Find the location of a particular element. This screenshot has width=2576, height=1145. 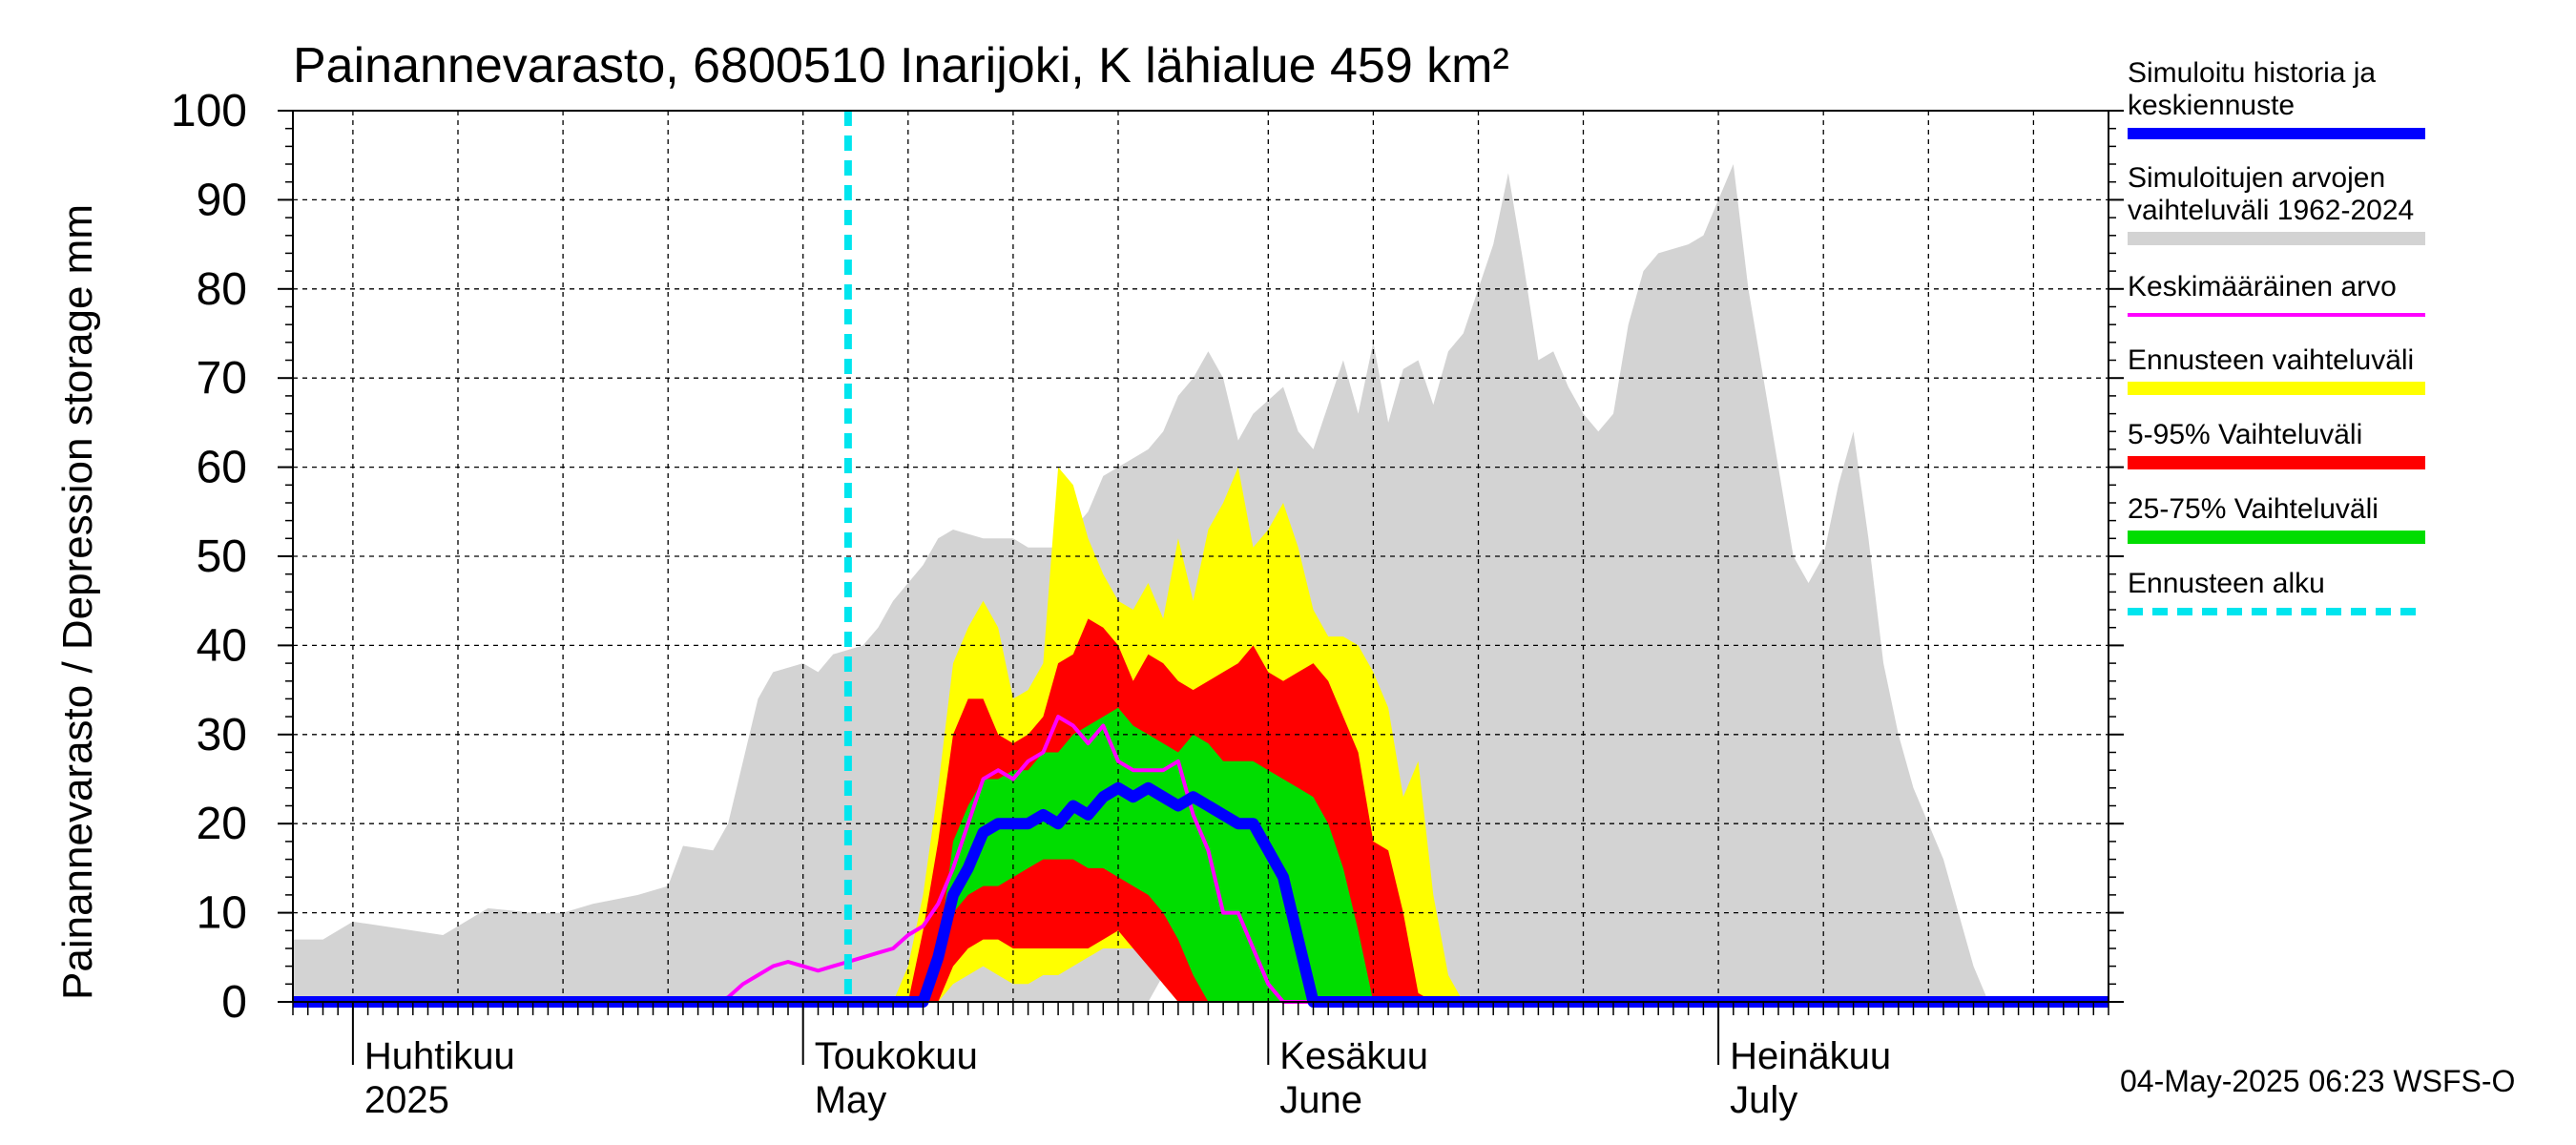

legend-label: Ennusteen alku is located at coordinates (2226, 583).